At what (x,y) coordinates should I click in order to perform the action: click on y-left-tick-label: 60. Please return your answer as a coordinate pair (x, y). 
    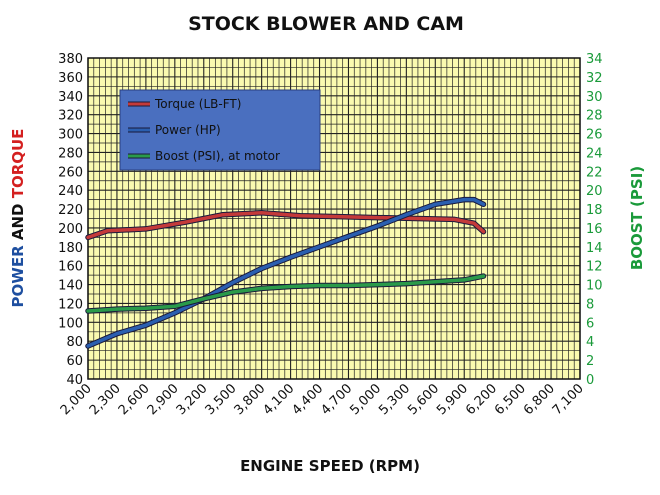
    Looking at the image, I should click on (74, 361).